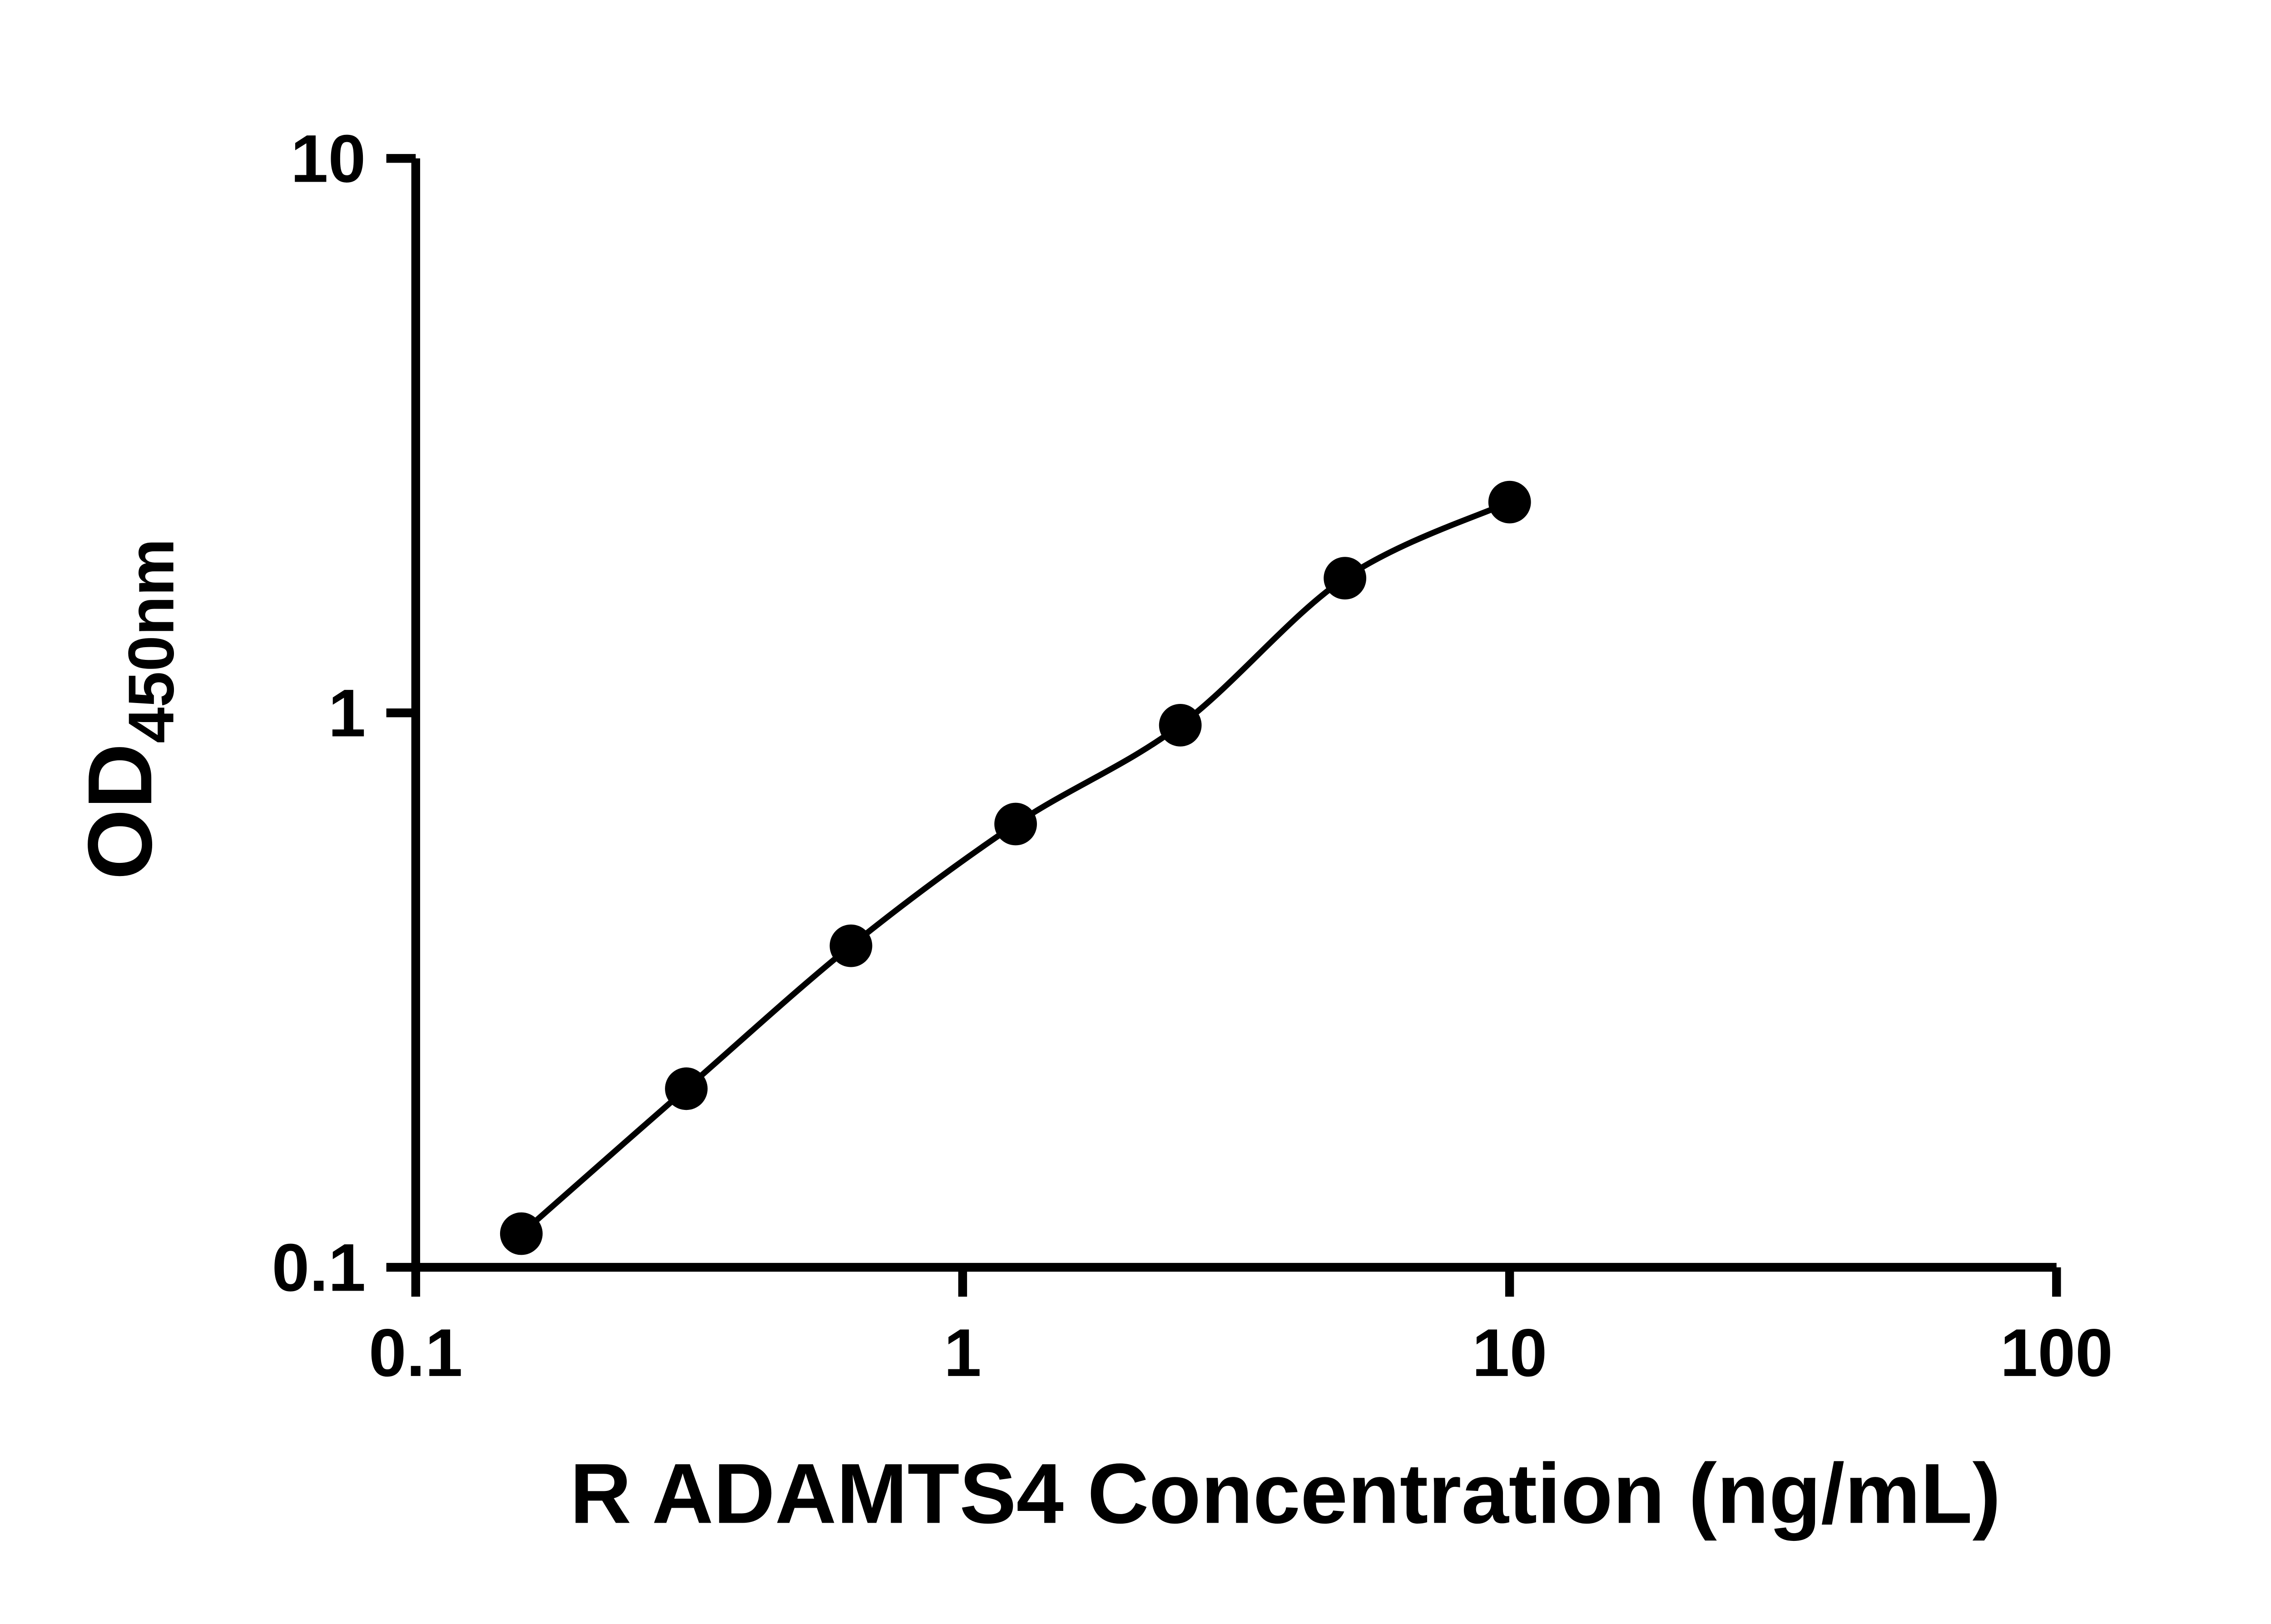  Describe the element at coordinates (1509, 1353) in the screenshot. I see `x-tick-label: 10` at that location.